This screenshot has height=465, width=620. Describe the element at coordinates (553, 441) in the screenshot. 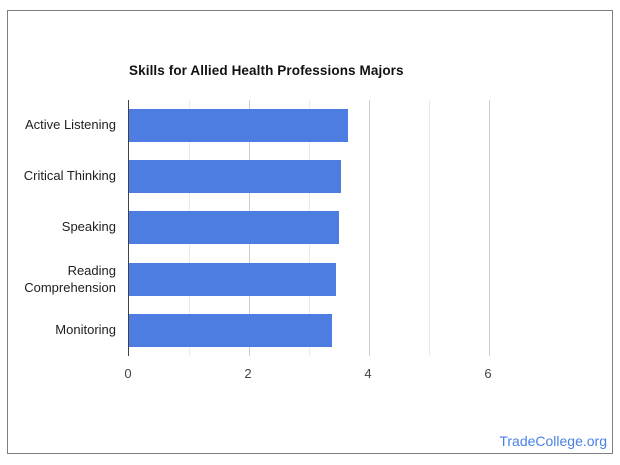

I see `watermark-link: TradeCollege.org` at that location.